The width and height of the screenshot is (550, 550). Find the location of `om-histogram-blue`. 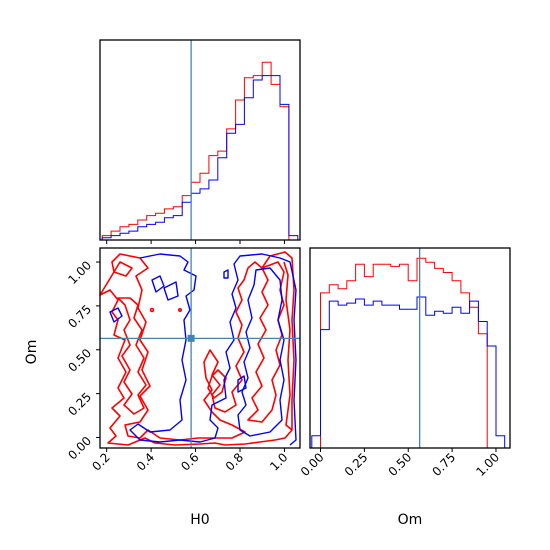

om-histogram-blue is located at coordinates (408, 372).